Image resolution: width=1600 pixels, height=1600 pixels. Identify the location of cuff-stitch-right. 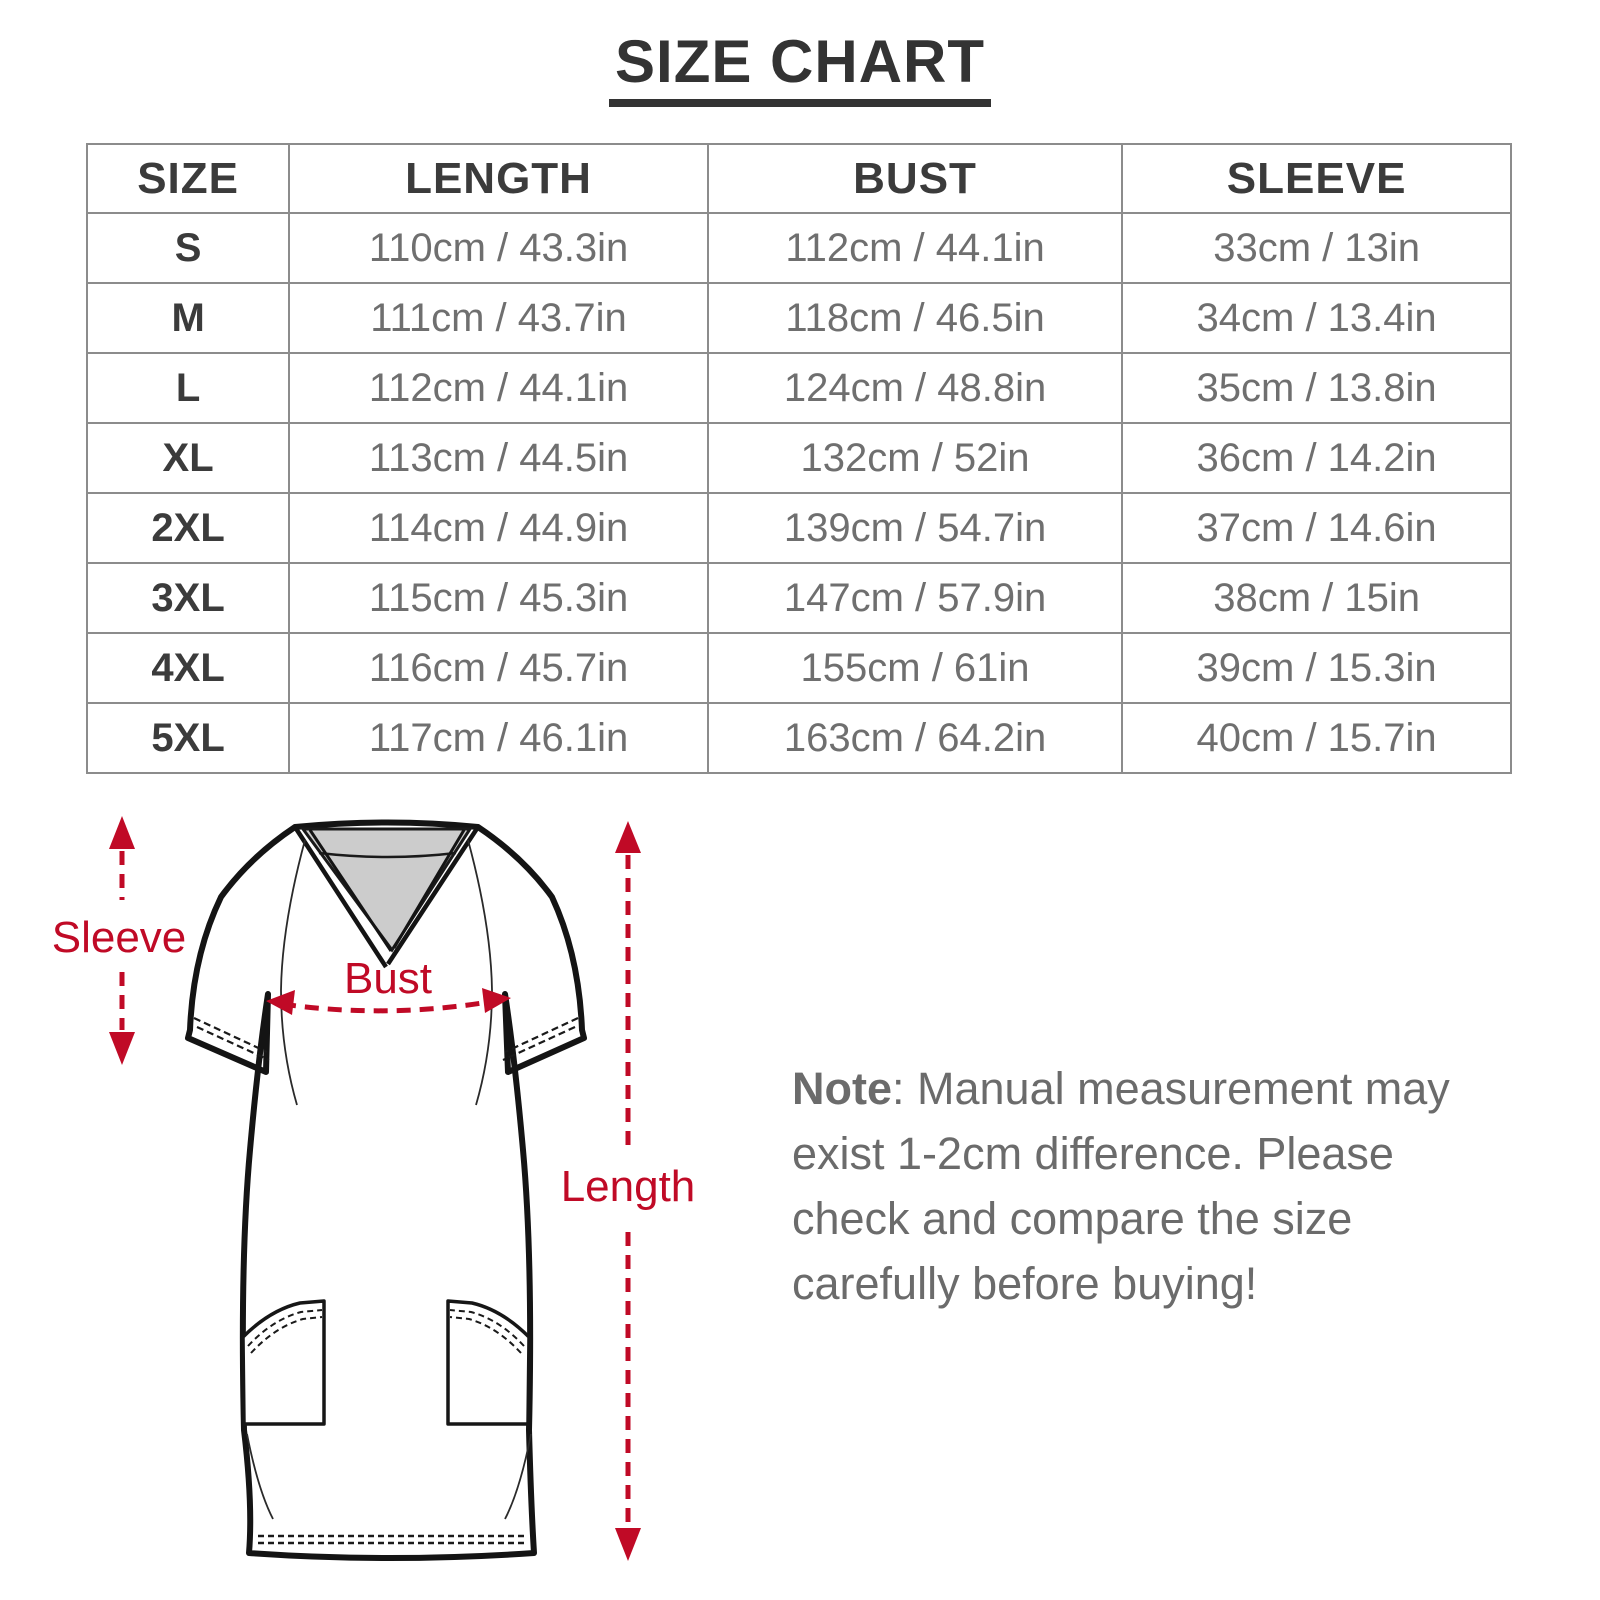
(540, 1039).